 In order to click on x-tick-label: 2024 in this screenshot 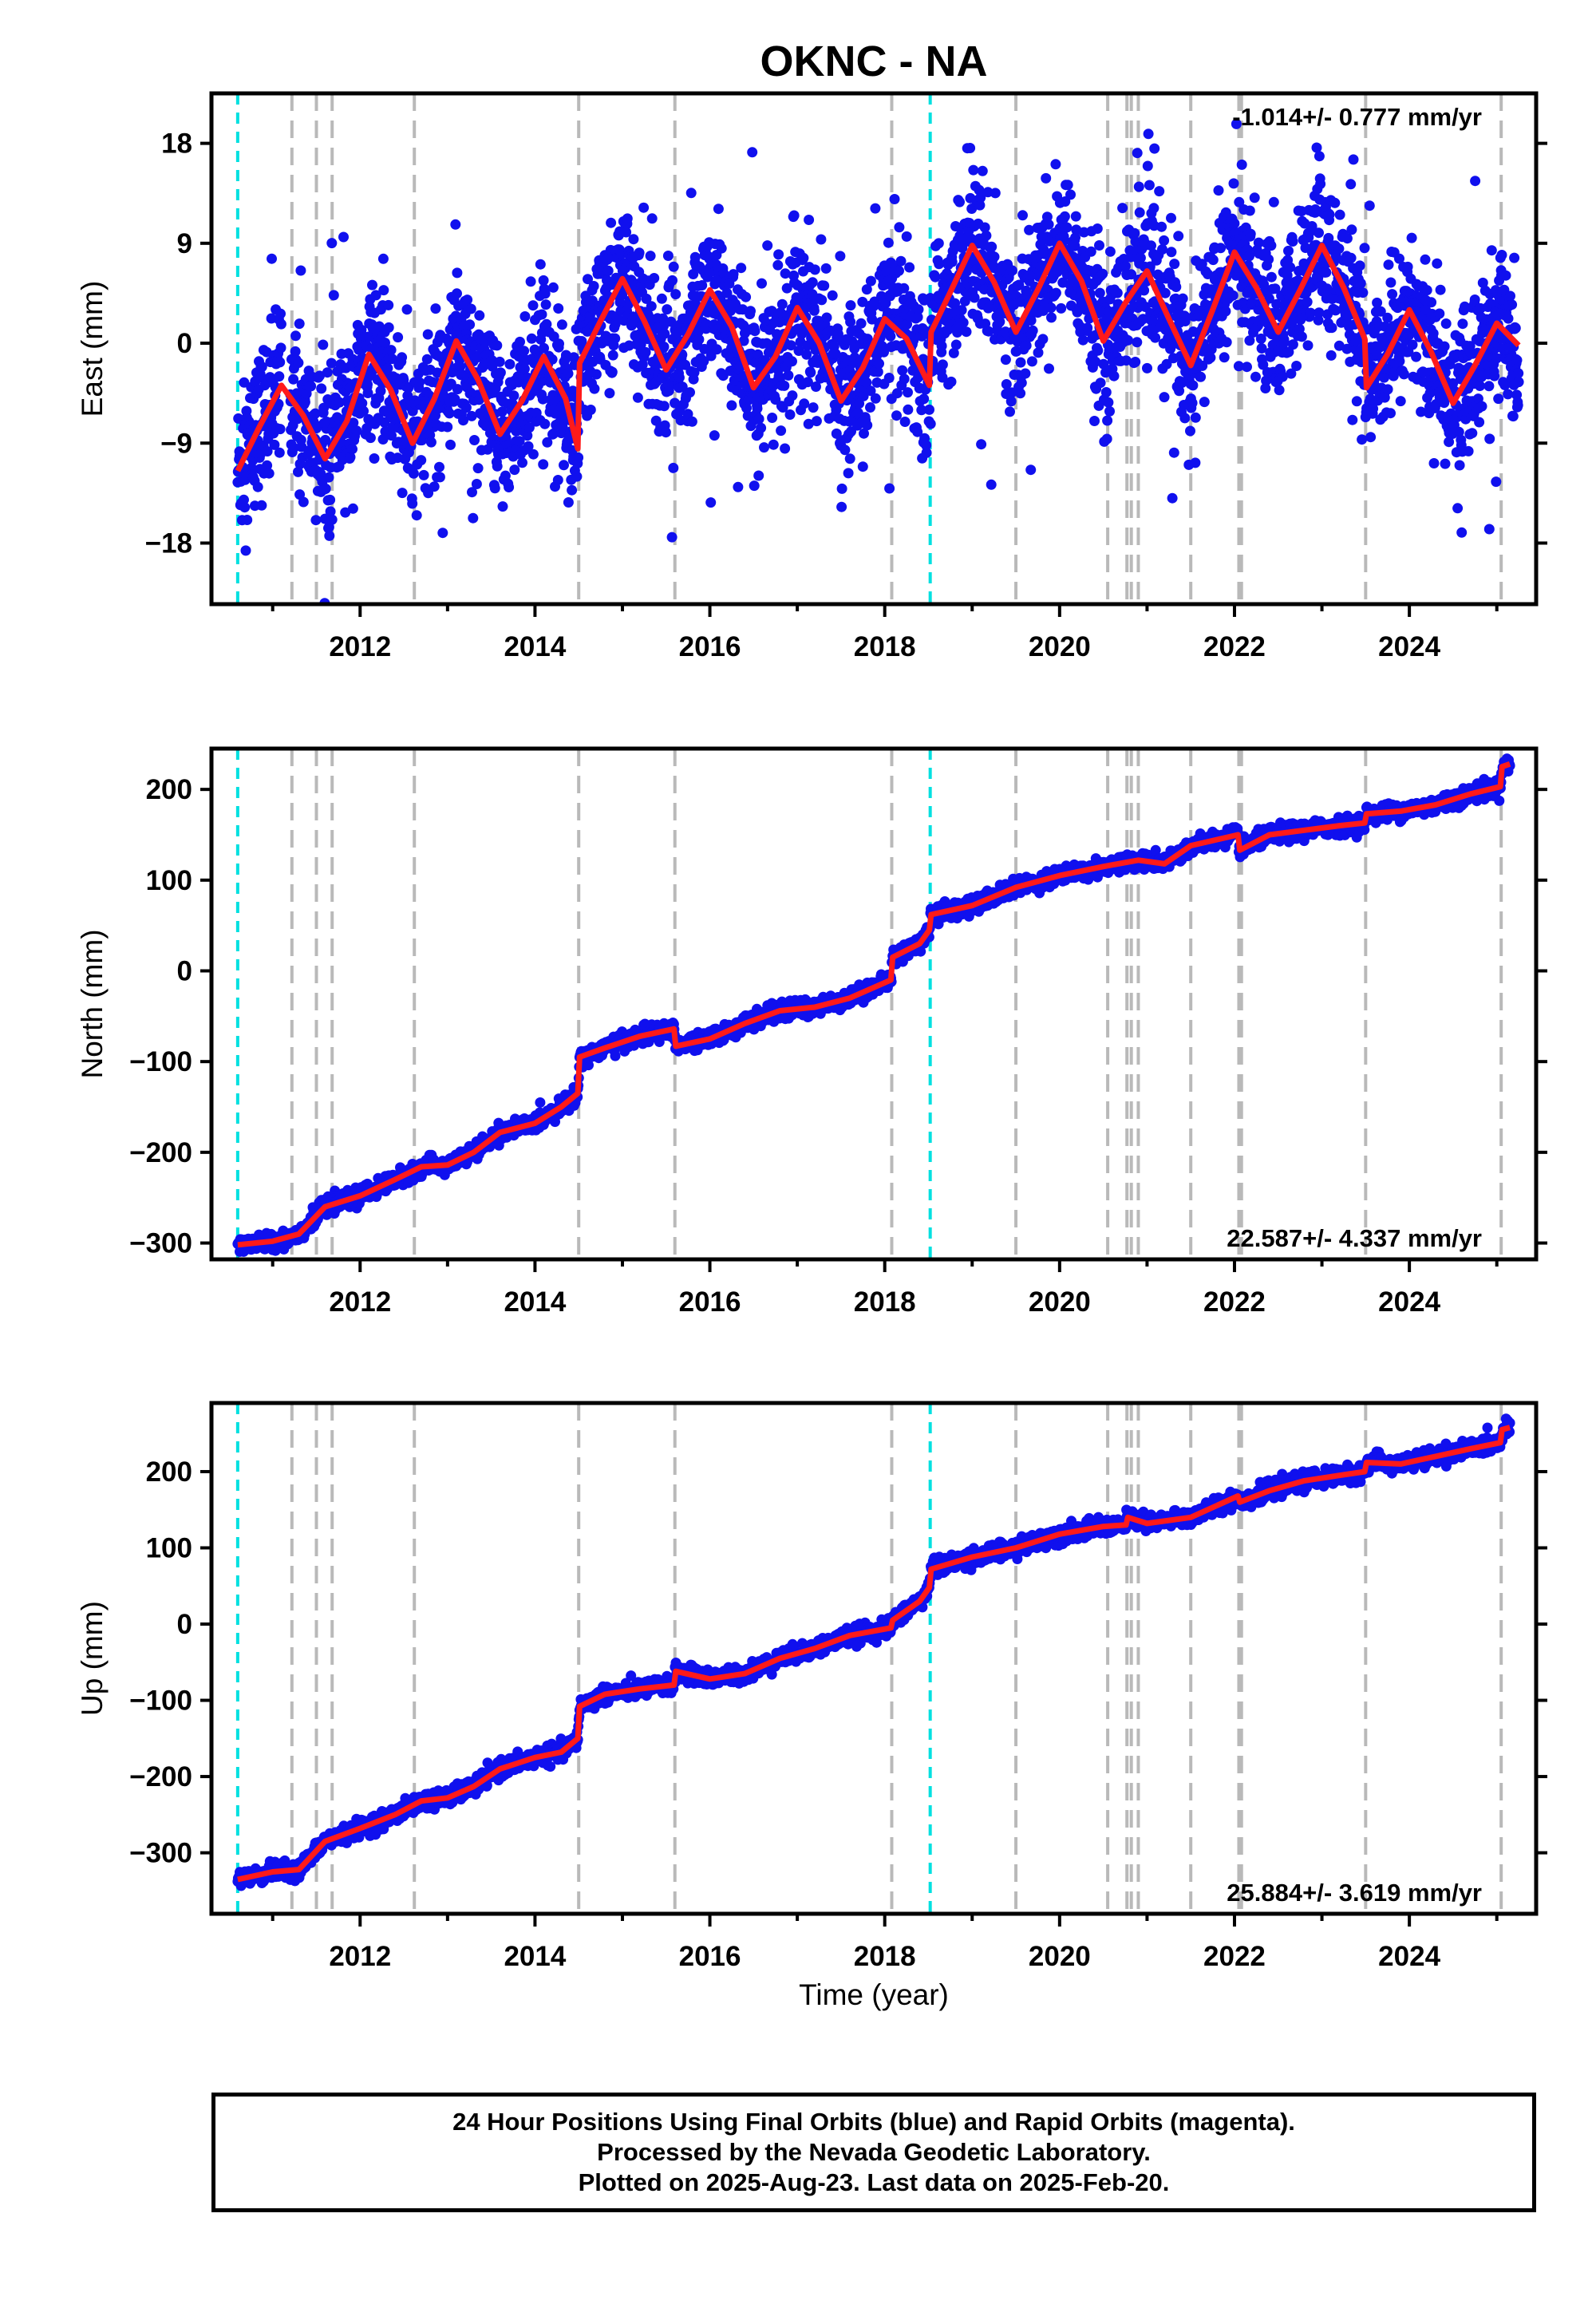, I will do `click(1409, 646)`.